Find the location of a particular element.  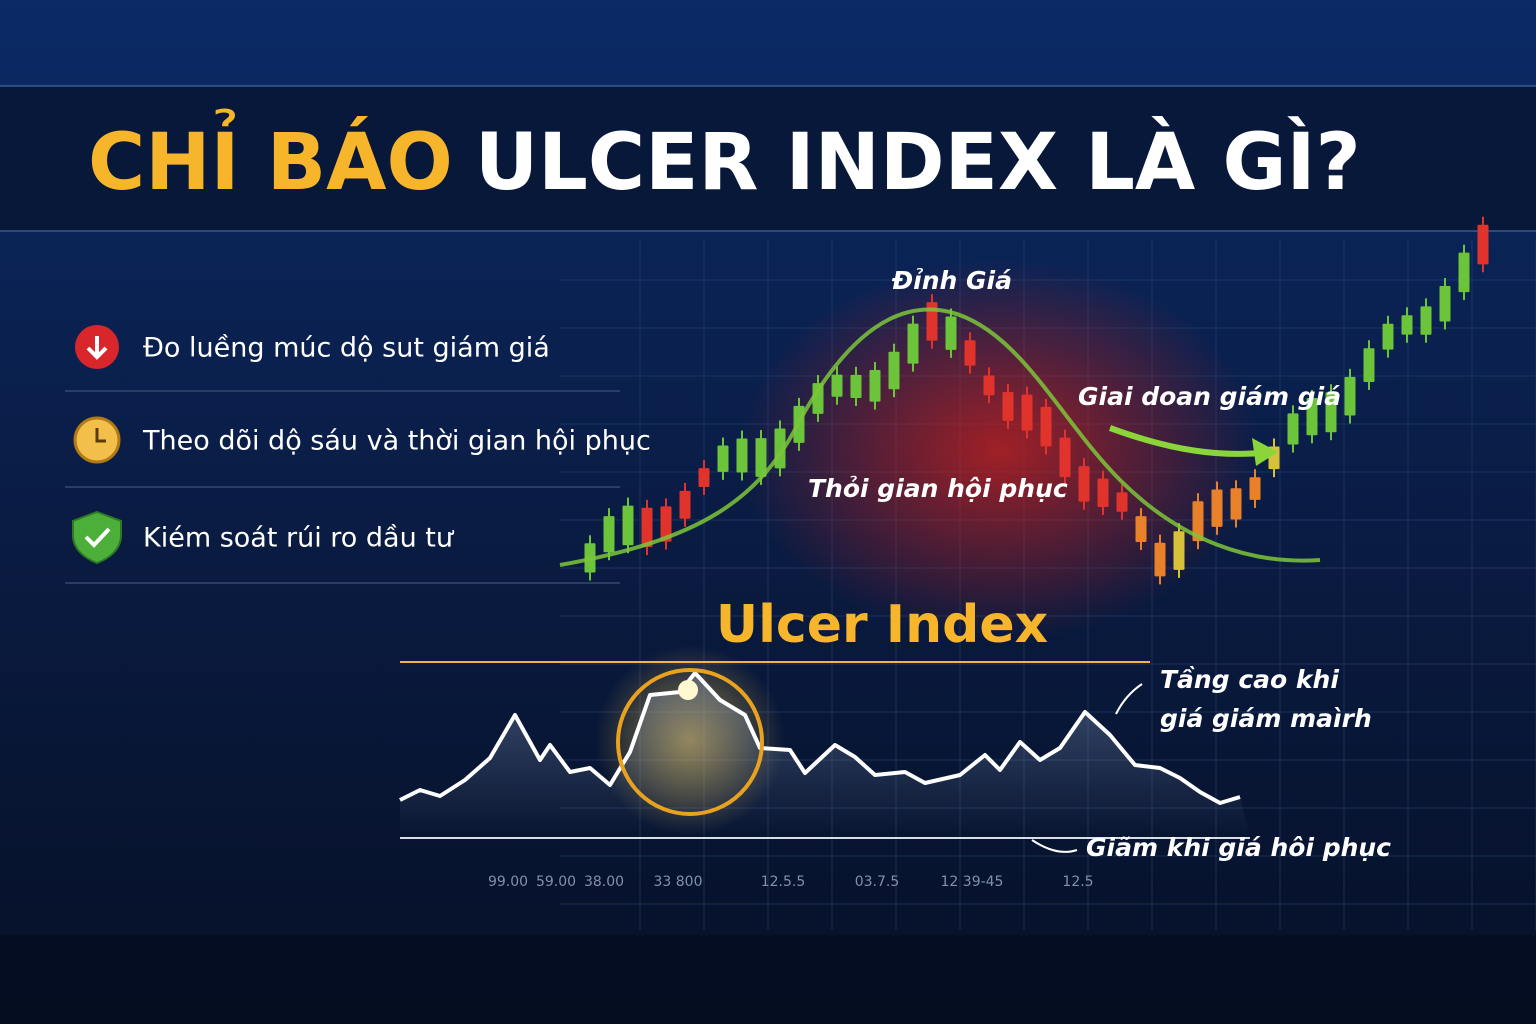

title-band is located at coordinates (768, 159).